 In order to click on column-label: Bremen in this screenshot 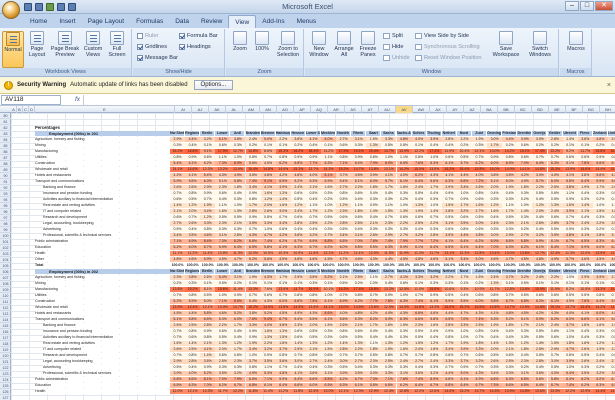, I will do `click(268, 133)`.